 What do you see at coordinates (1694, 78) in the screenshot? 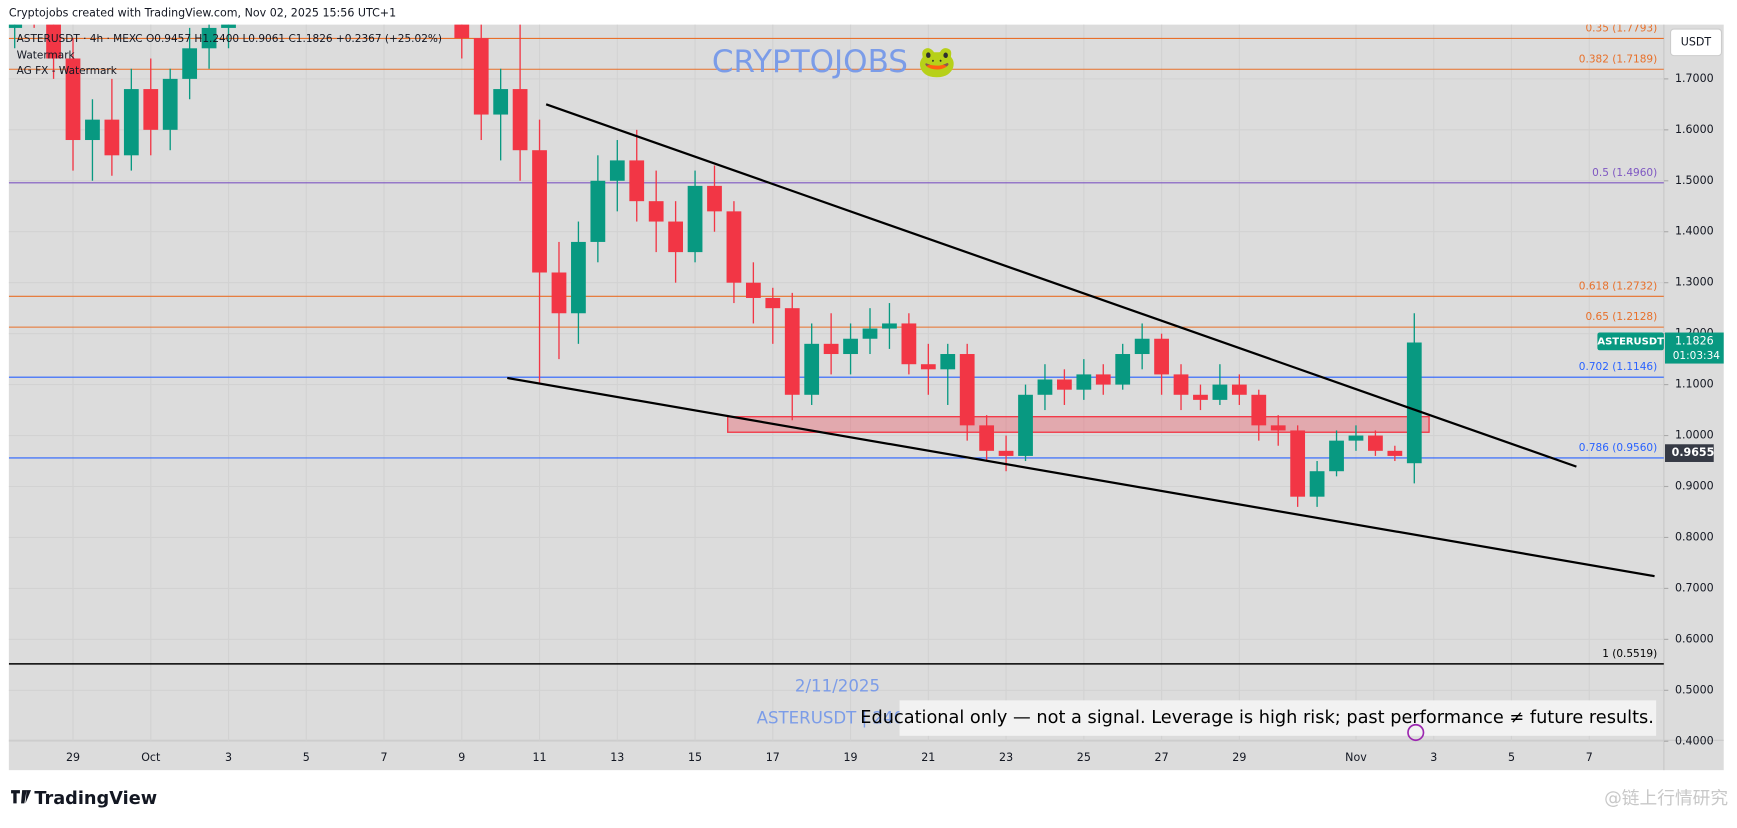
I see `y-tick-label: 1.7000` at bounding box center [1694, 78].